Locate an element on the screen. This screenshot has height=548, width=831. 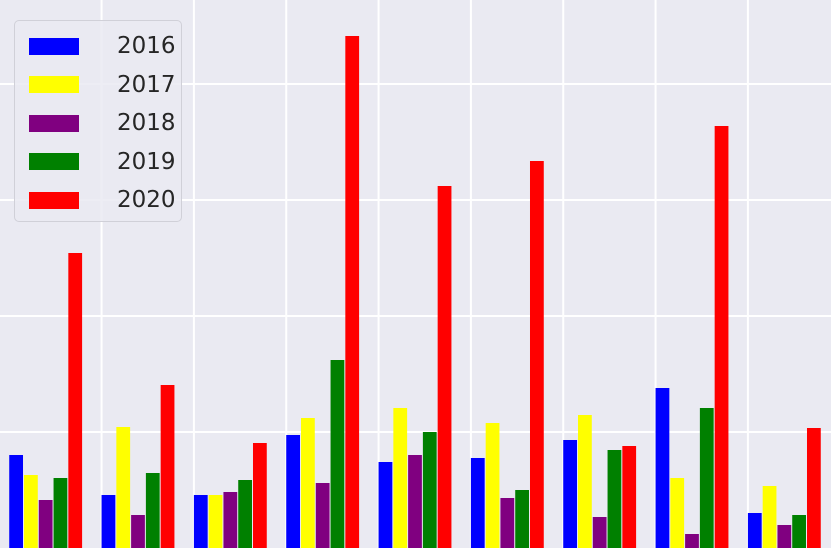
legend-label-2016: 2016 is located at coordinates (146, 46).